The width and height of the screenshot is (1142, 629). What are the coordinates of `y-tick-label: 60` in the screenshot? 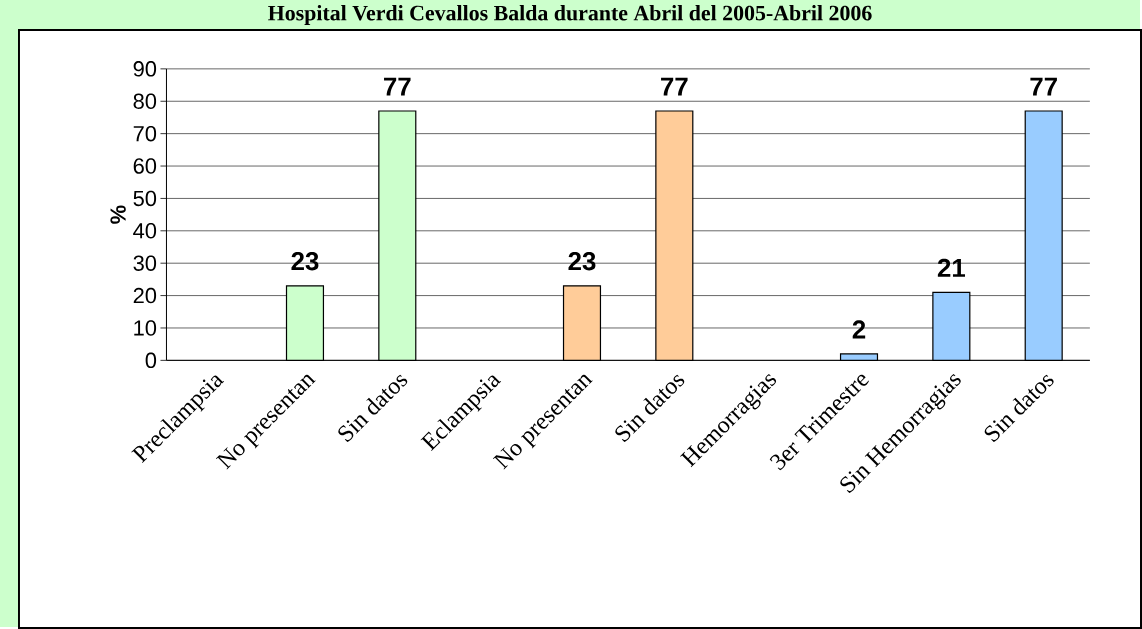 It's located at (145, 166).